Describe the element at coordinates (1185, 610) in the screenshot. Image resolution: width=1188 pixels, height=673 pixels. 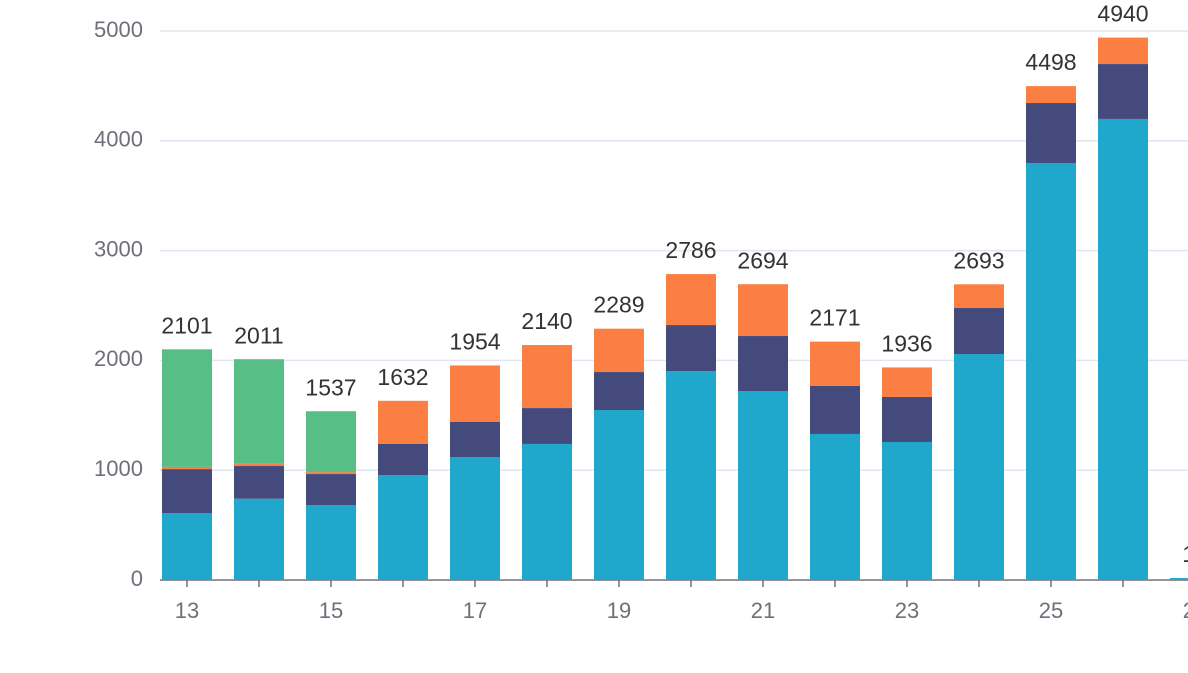
I see `x-tick-label: 27` at that location.